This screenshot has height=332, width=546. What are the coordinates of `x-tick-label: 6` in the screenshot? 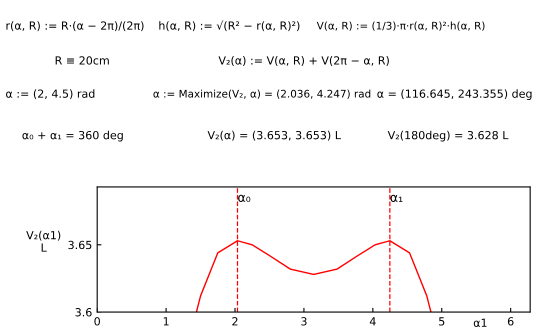 It's located at (511, 321).